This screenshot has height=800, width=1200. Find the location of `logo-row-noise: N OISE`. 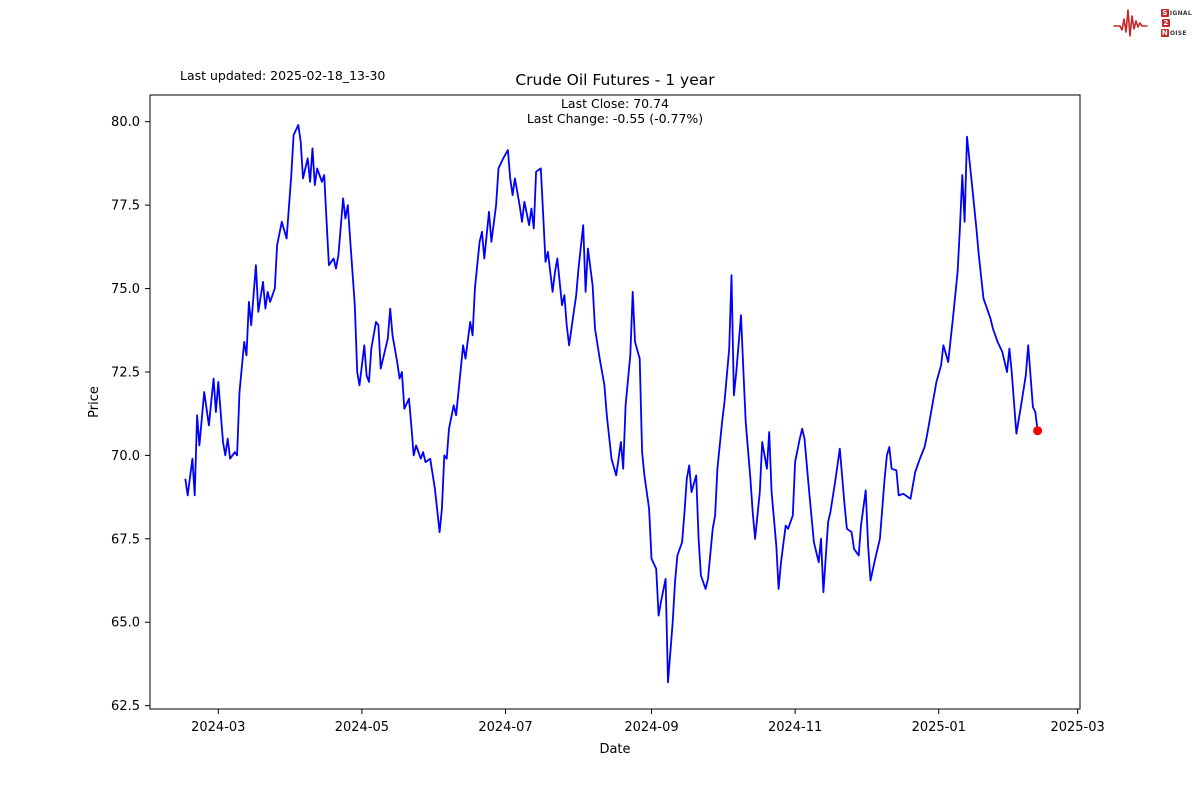

logo-row-noise: N OISE is located at coordinates (1176, 33).